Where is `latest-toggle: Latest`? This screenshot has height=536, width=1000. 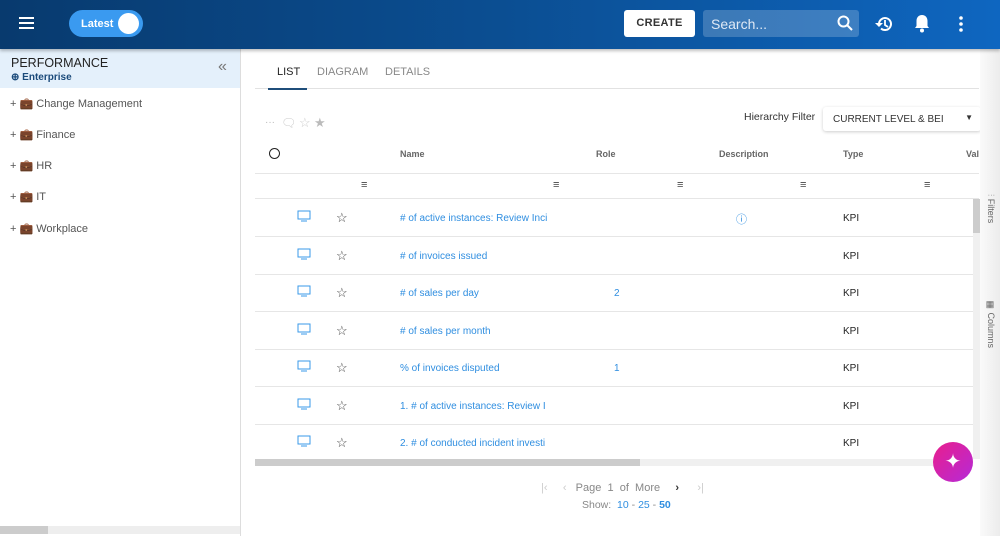 latest-toggle: Latest is located at coordinates (106, 23).